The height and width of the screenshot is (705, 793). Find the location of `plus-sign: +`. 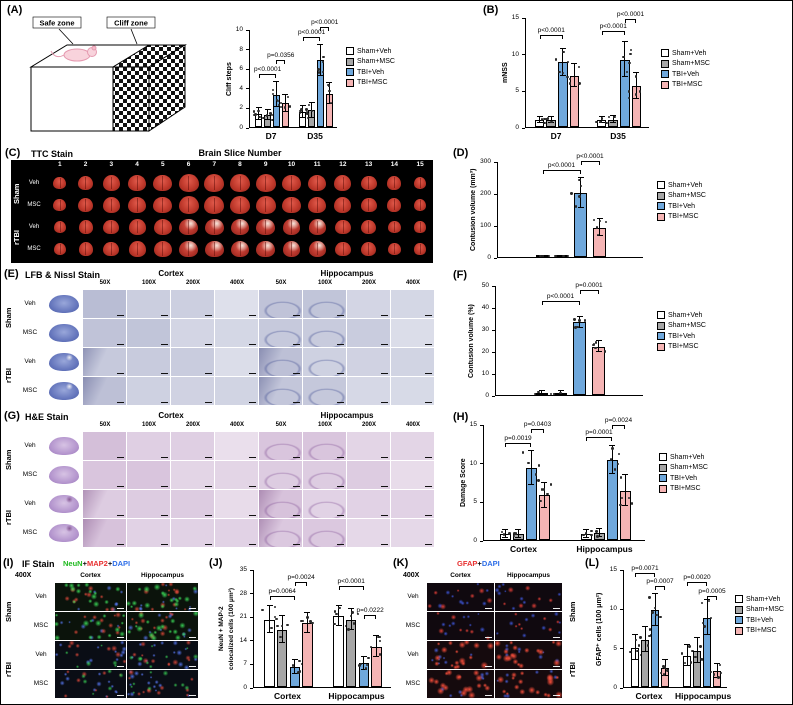

plus-sign: + is located at coordinates (110, 563).